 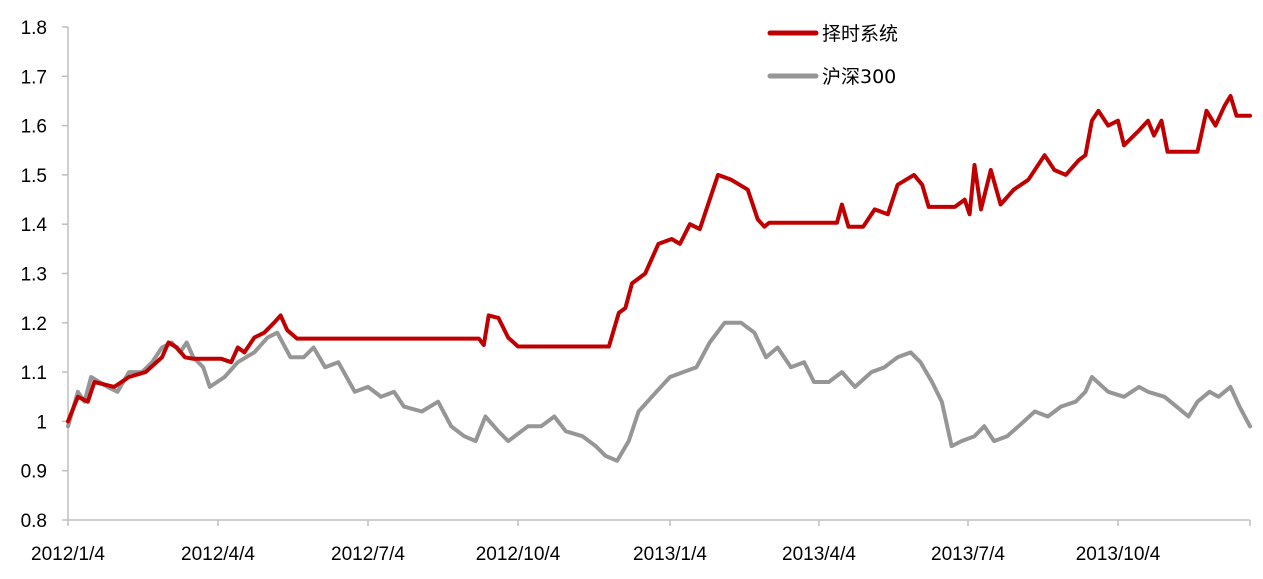 What do you see at coordinates (1118, 554) in the screenshot?
I see `x-tick-label: 2013/10/4` at bounding box center [1118, 554].